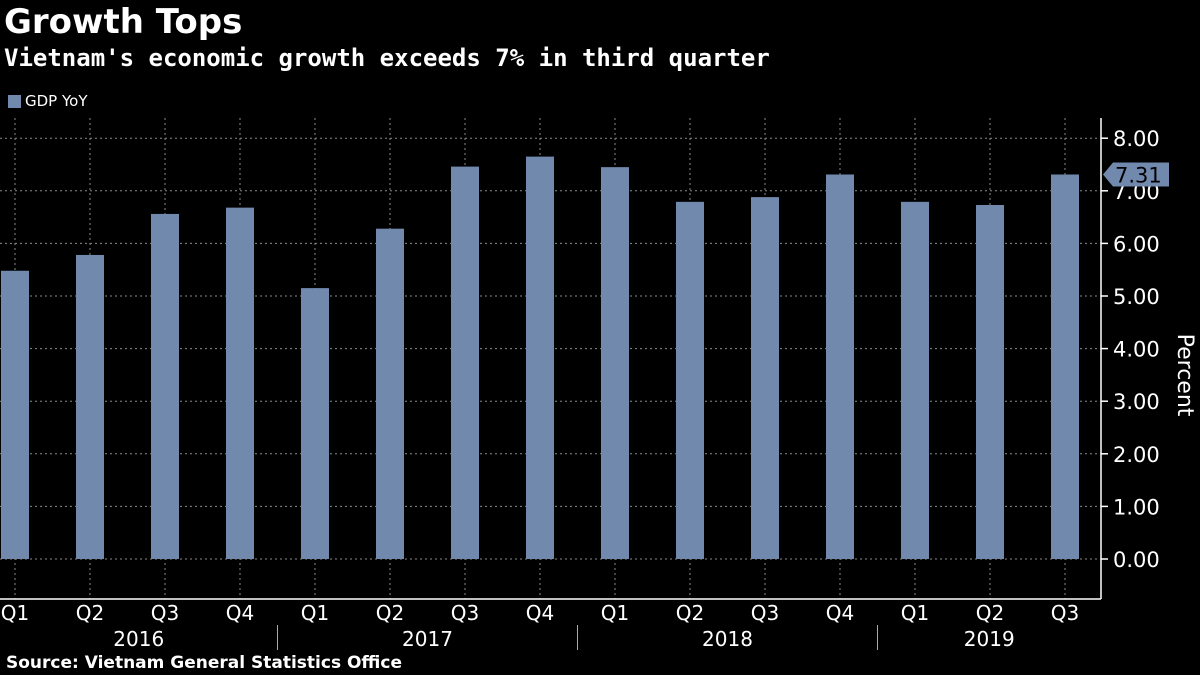 The image size is (1200, 675). What do you see at coordinates (1136, 139) in the screenshot?
I see `y-tick-label: 8.00` at bounding box center [1136, 139].